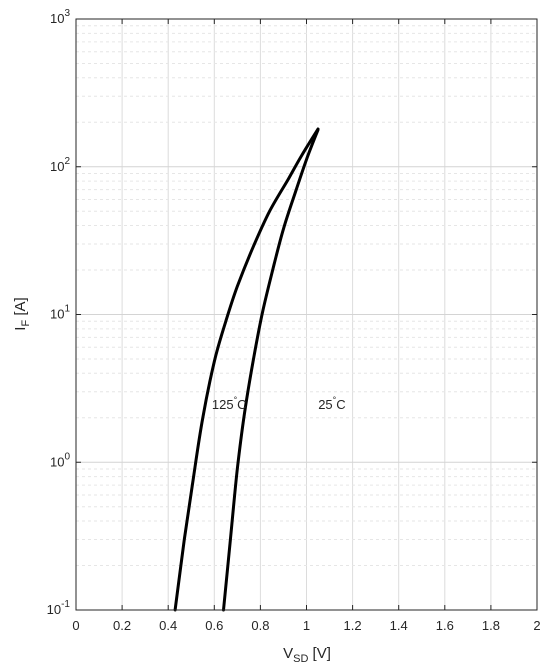  Describe the element at coordinates (491, 625) in the screenshot. I see `x-tick-label: 1.8` at that location.